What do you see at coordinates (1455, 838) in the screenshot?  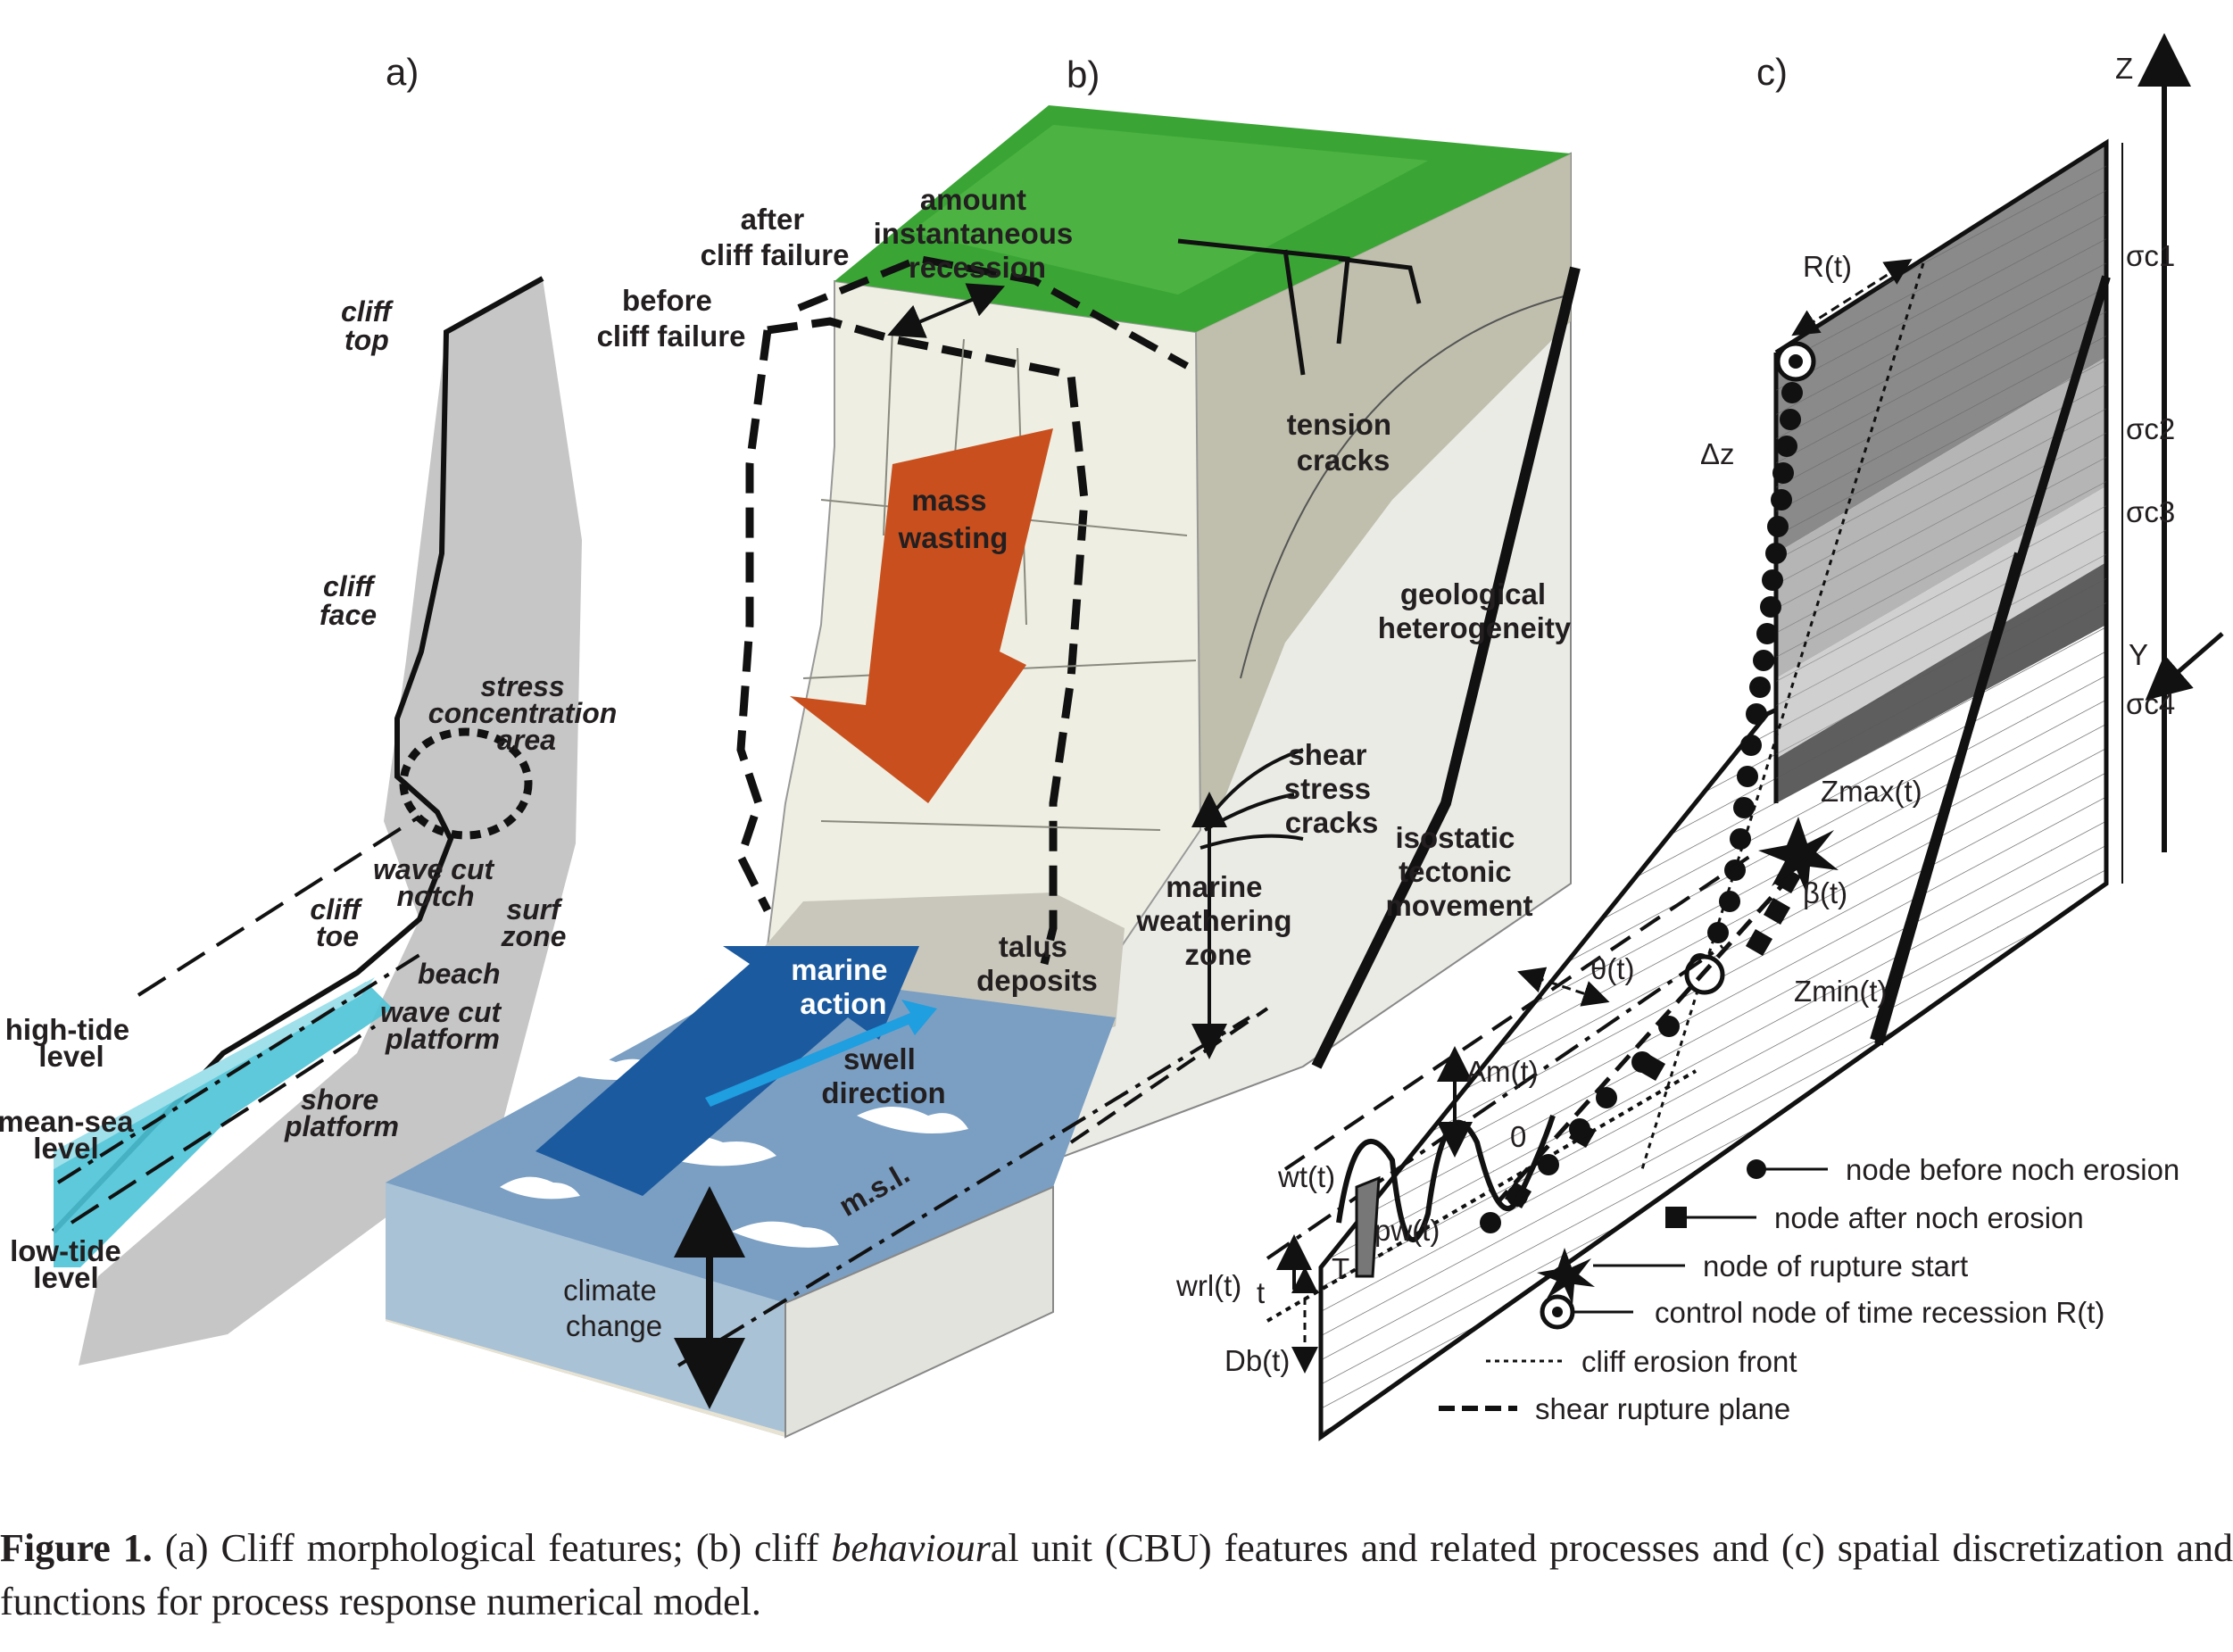 I see `isostatic-line1: isostatic` at bounding box center [1455, 838].